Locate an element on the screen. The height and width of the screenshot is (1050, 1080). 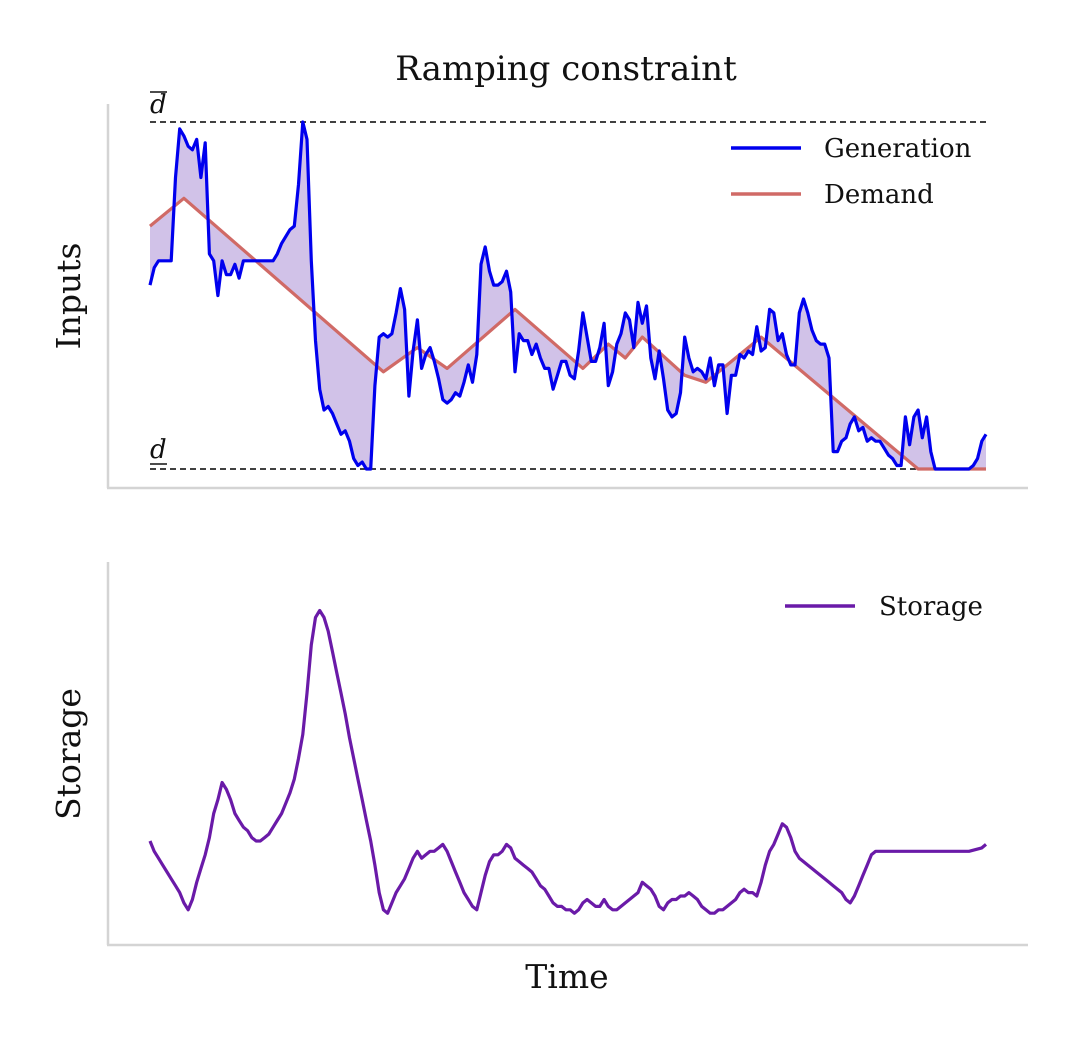
lower-limit-label: d is located at coordinates (158, 450).